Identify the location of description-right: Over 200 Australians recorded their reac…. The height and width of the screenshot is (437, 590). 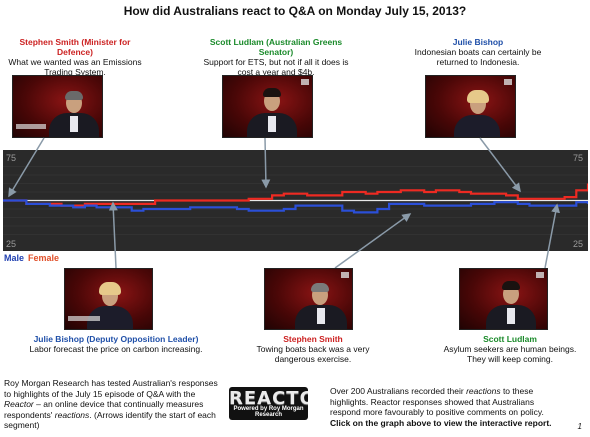
(458, 407).